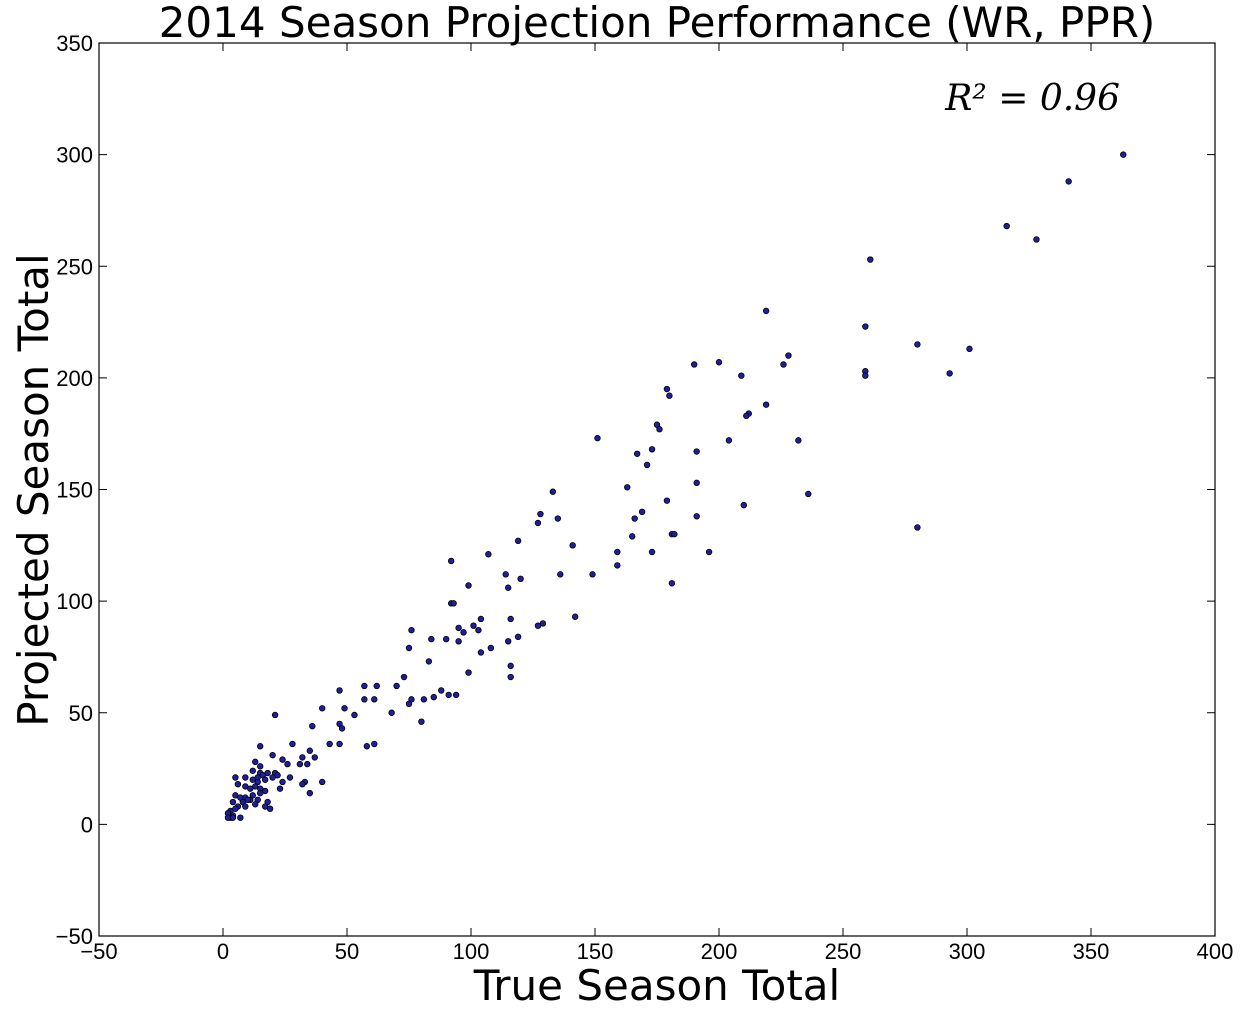 The height and width of the screenshot is (1015, 1242). Describe the element at coordinates (33, 489) in the screenshot. I see `y-axis-label: Projected Season Total` at that location.